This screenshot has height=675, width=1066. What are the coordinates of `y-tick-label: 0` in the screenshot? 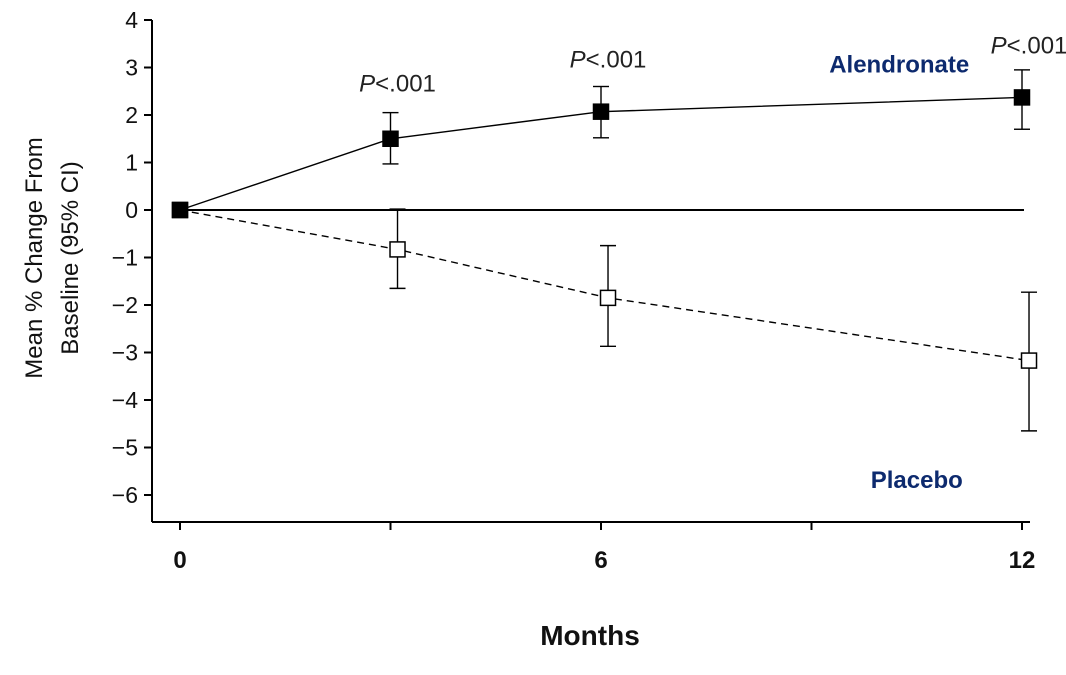 It's located at (131, 210).